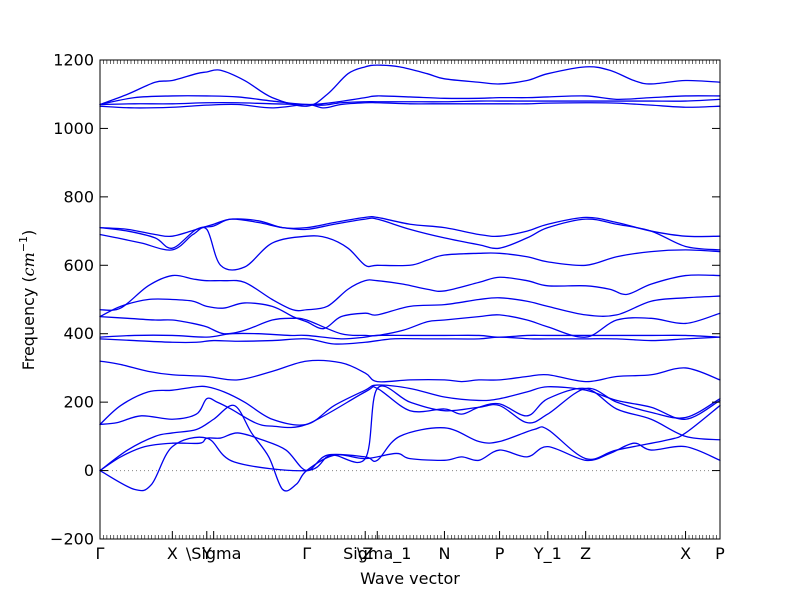 The height and width of the screenshot is (600, 800). I want to click on y-axis-label: Frequency (cm−1), so click(27, 300).